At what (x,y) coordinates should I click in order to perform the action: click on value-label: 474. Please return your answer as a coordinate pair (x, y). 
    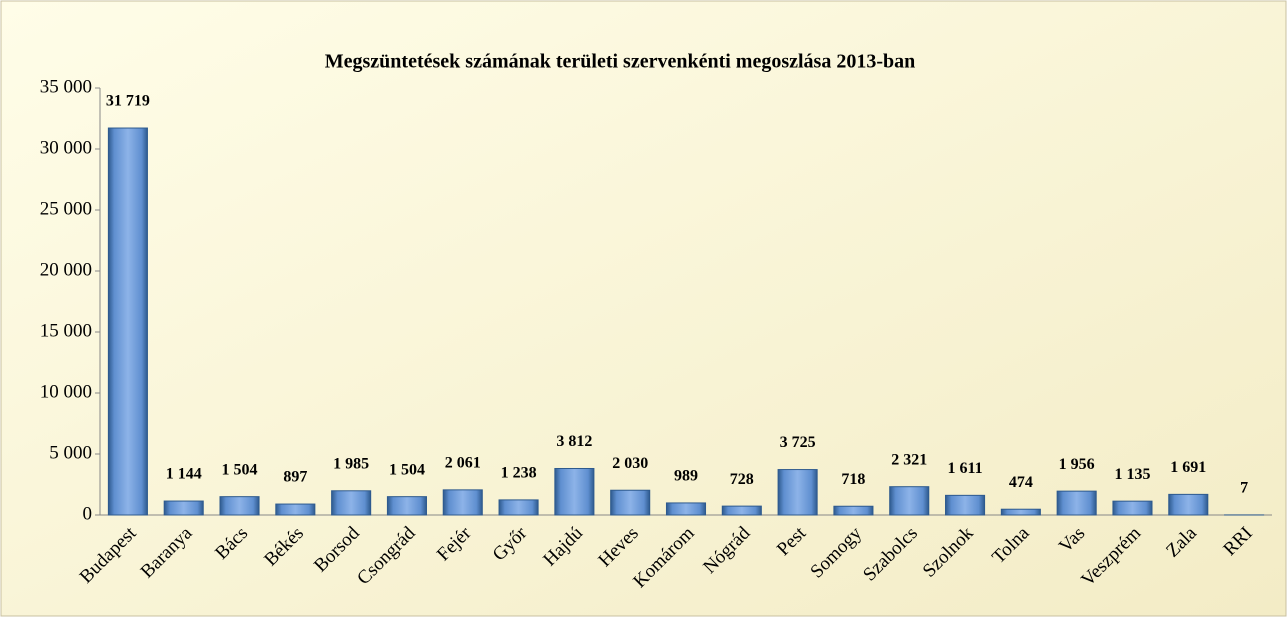
    Looking at the image, I should click on (1021, 482).